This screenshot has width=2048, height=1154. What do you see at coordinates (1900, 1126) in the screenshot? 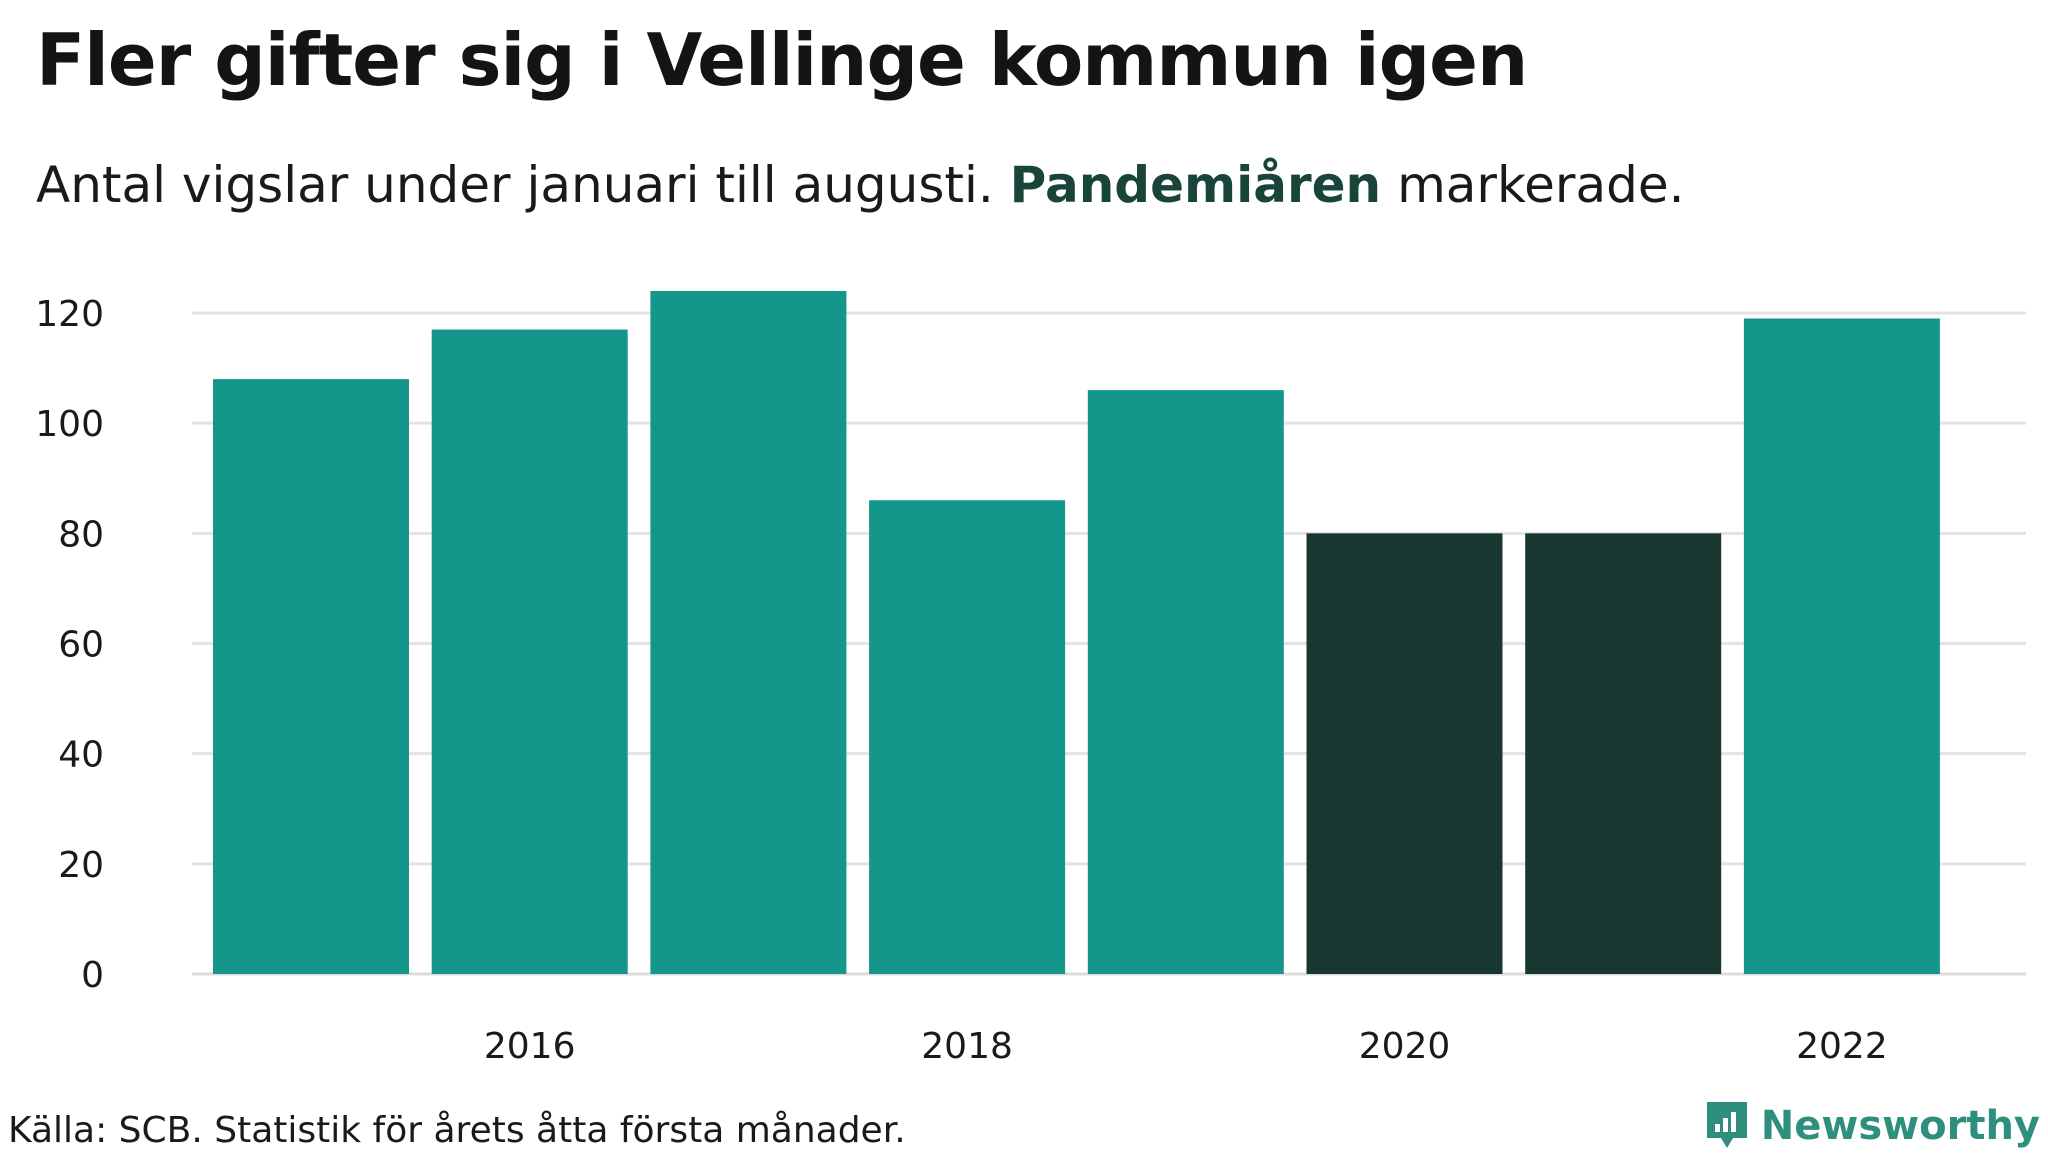
I see `logo-text: Newsworthy` at bounding box center [1900, 1126].